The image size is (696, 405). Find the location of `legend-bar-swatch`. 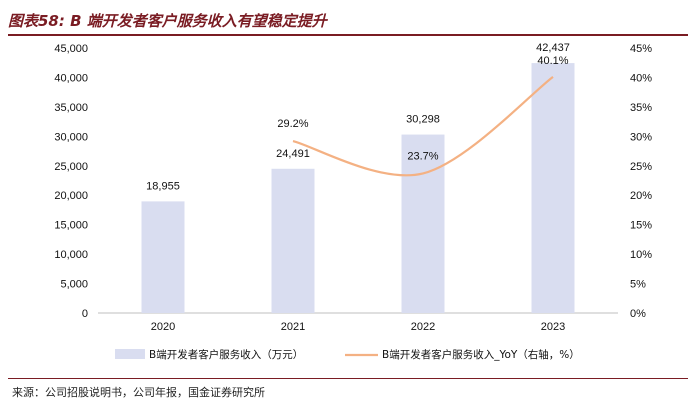

legend-bar-swatch is located at coordinates (130, 354).